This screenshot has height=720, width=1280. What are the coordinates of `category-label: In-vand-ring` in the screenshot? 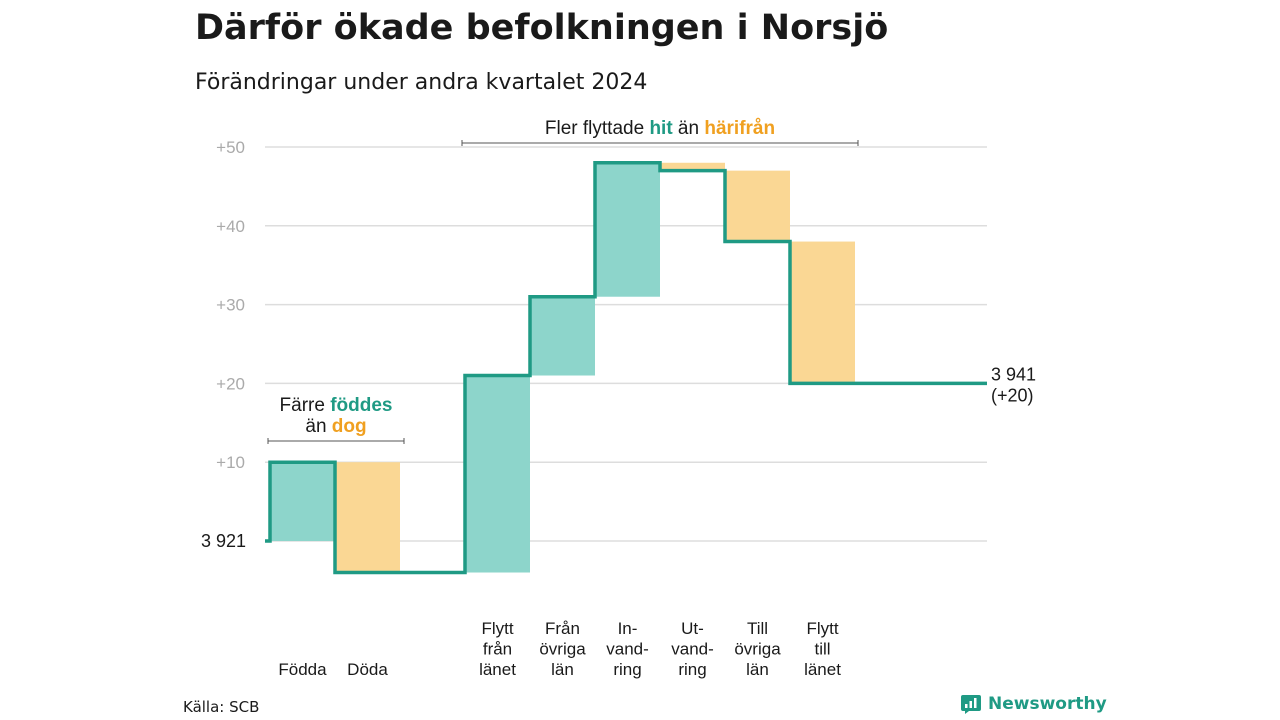 It's located at (627, 649).